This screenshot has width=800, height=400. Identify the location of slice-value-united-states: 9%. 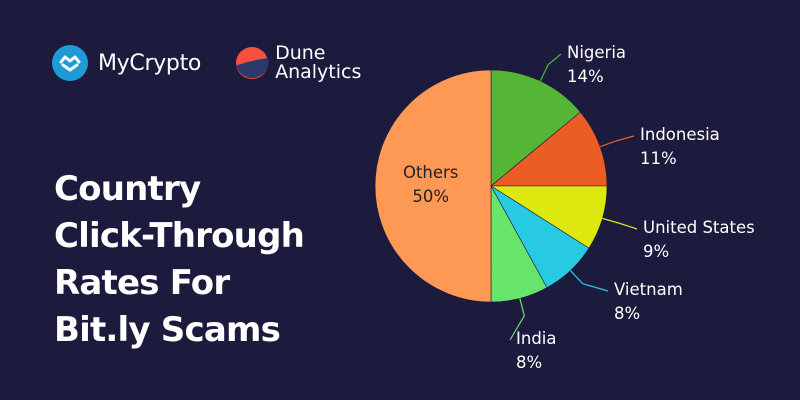
(656, 251).